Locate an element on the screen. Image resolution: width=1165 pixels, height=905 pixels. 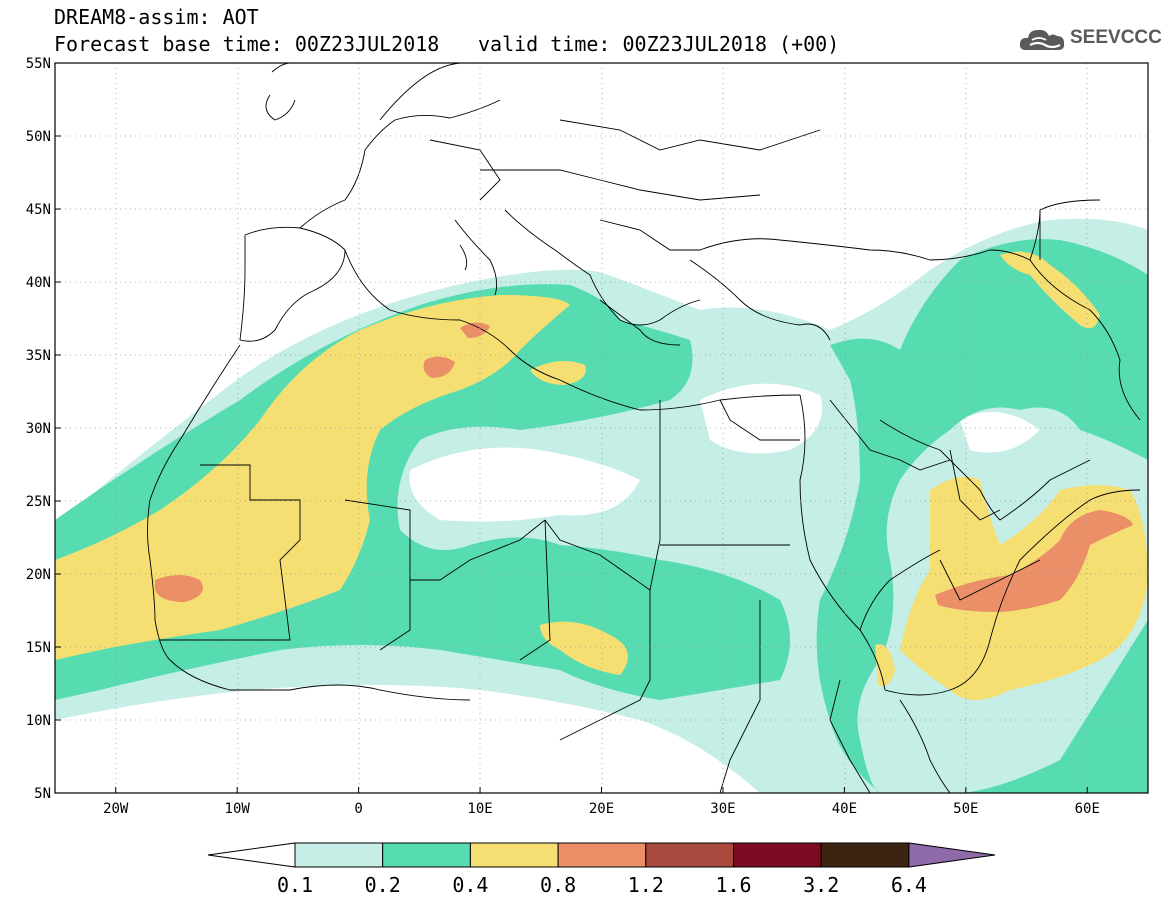
colorbar-label: 0.1 is located at coordinates (295, 885).